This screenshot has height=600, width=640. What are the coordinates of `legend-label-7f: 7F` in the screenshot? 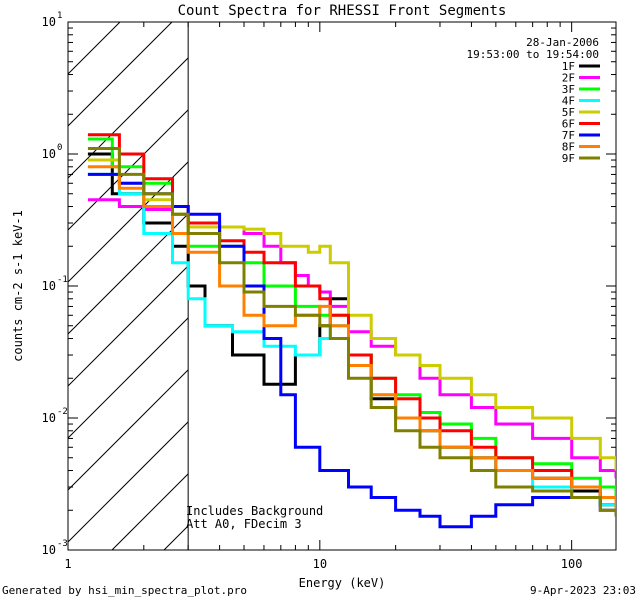 It's located at (568, 135).